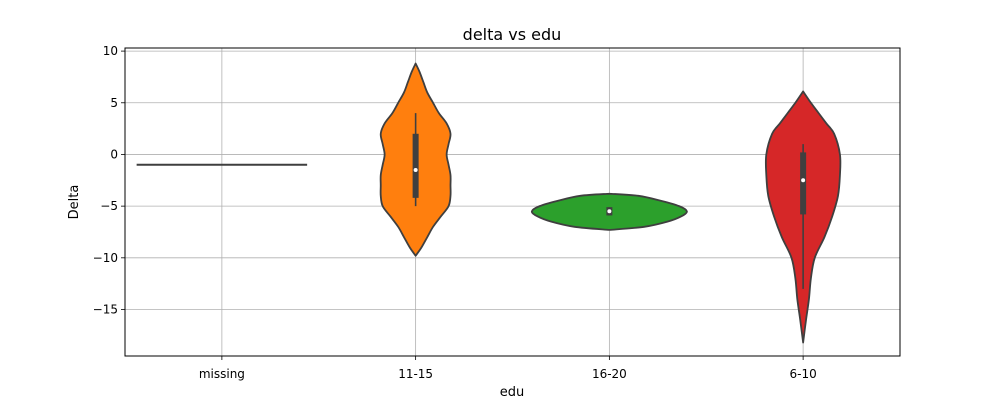 This screenshot has height=400, width=1000. I want to click on x-axis-title: edu, so click(512, 392).